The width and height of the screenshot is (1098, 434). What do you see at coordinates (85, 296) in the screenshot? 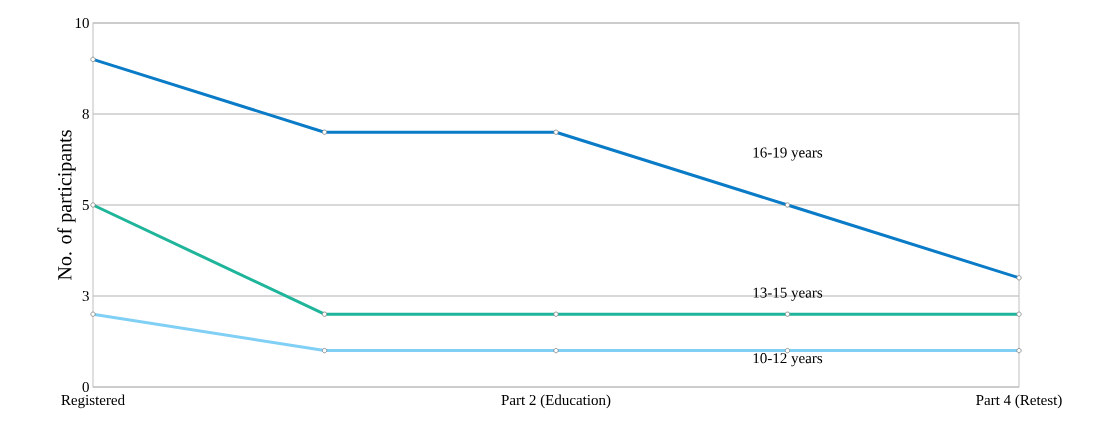
I see `y-tick-label: 3` at bounding box center [85, 296].